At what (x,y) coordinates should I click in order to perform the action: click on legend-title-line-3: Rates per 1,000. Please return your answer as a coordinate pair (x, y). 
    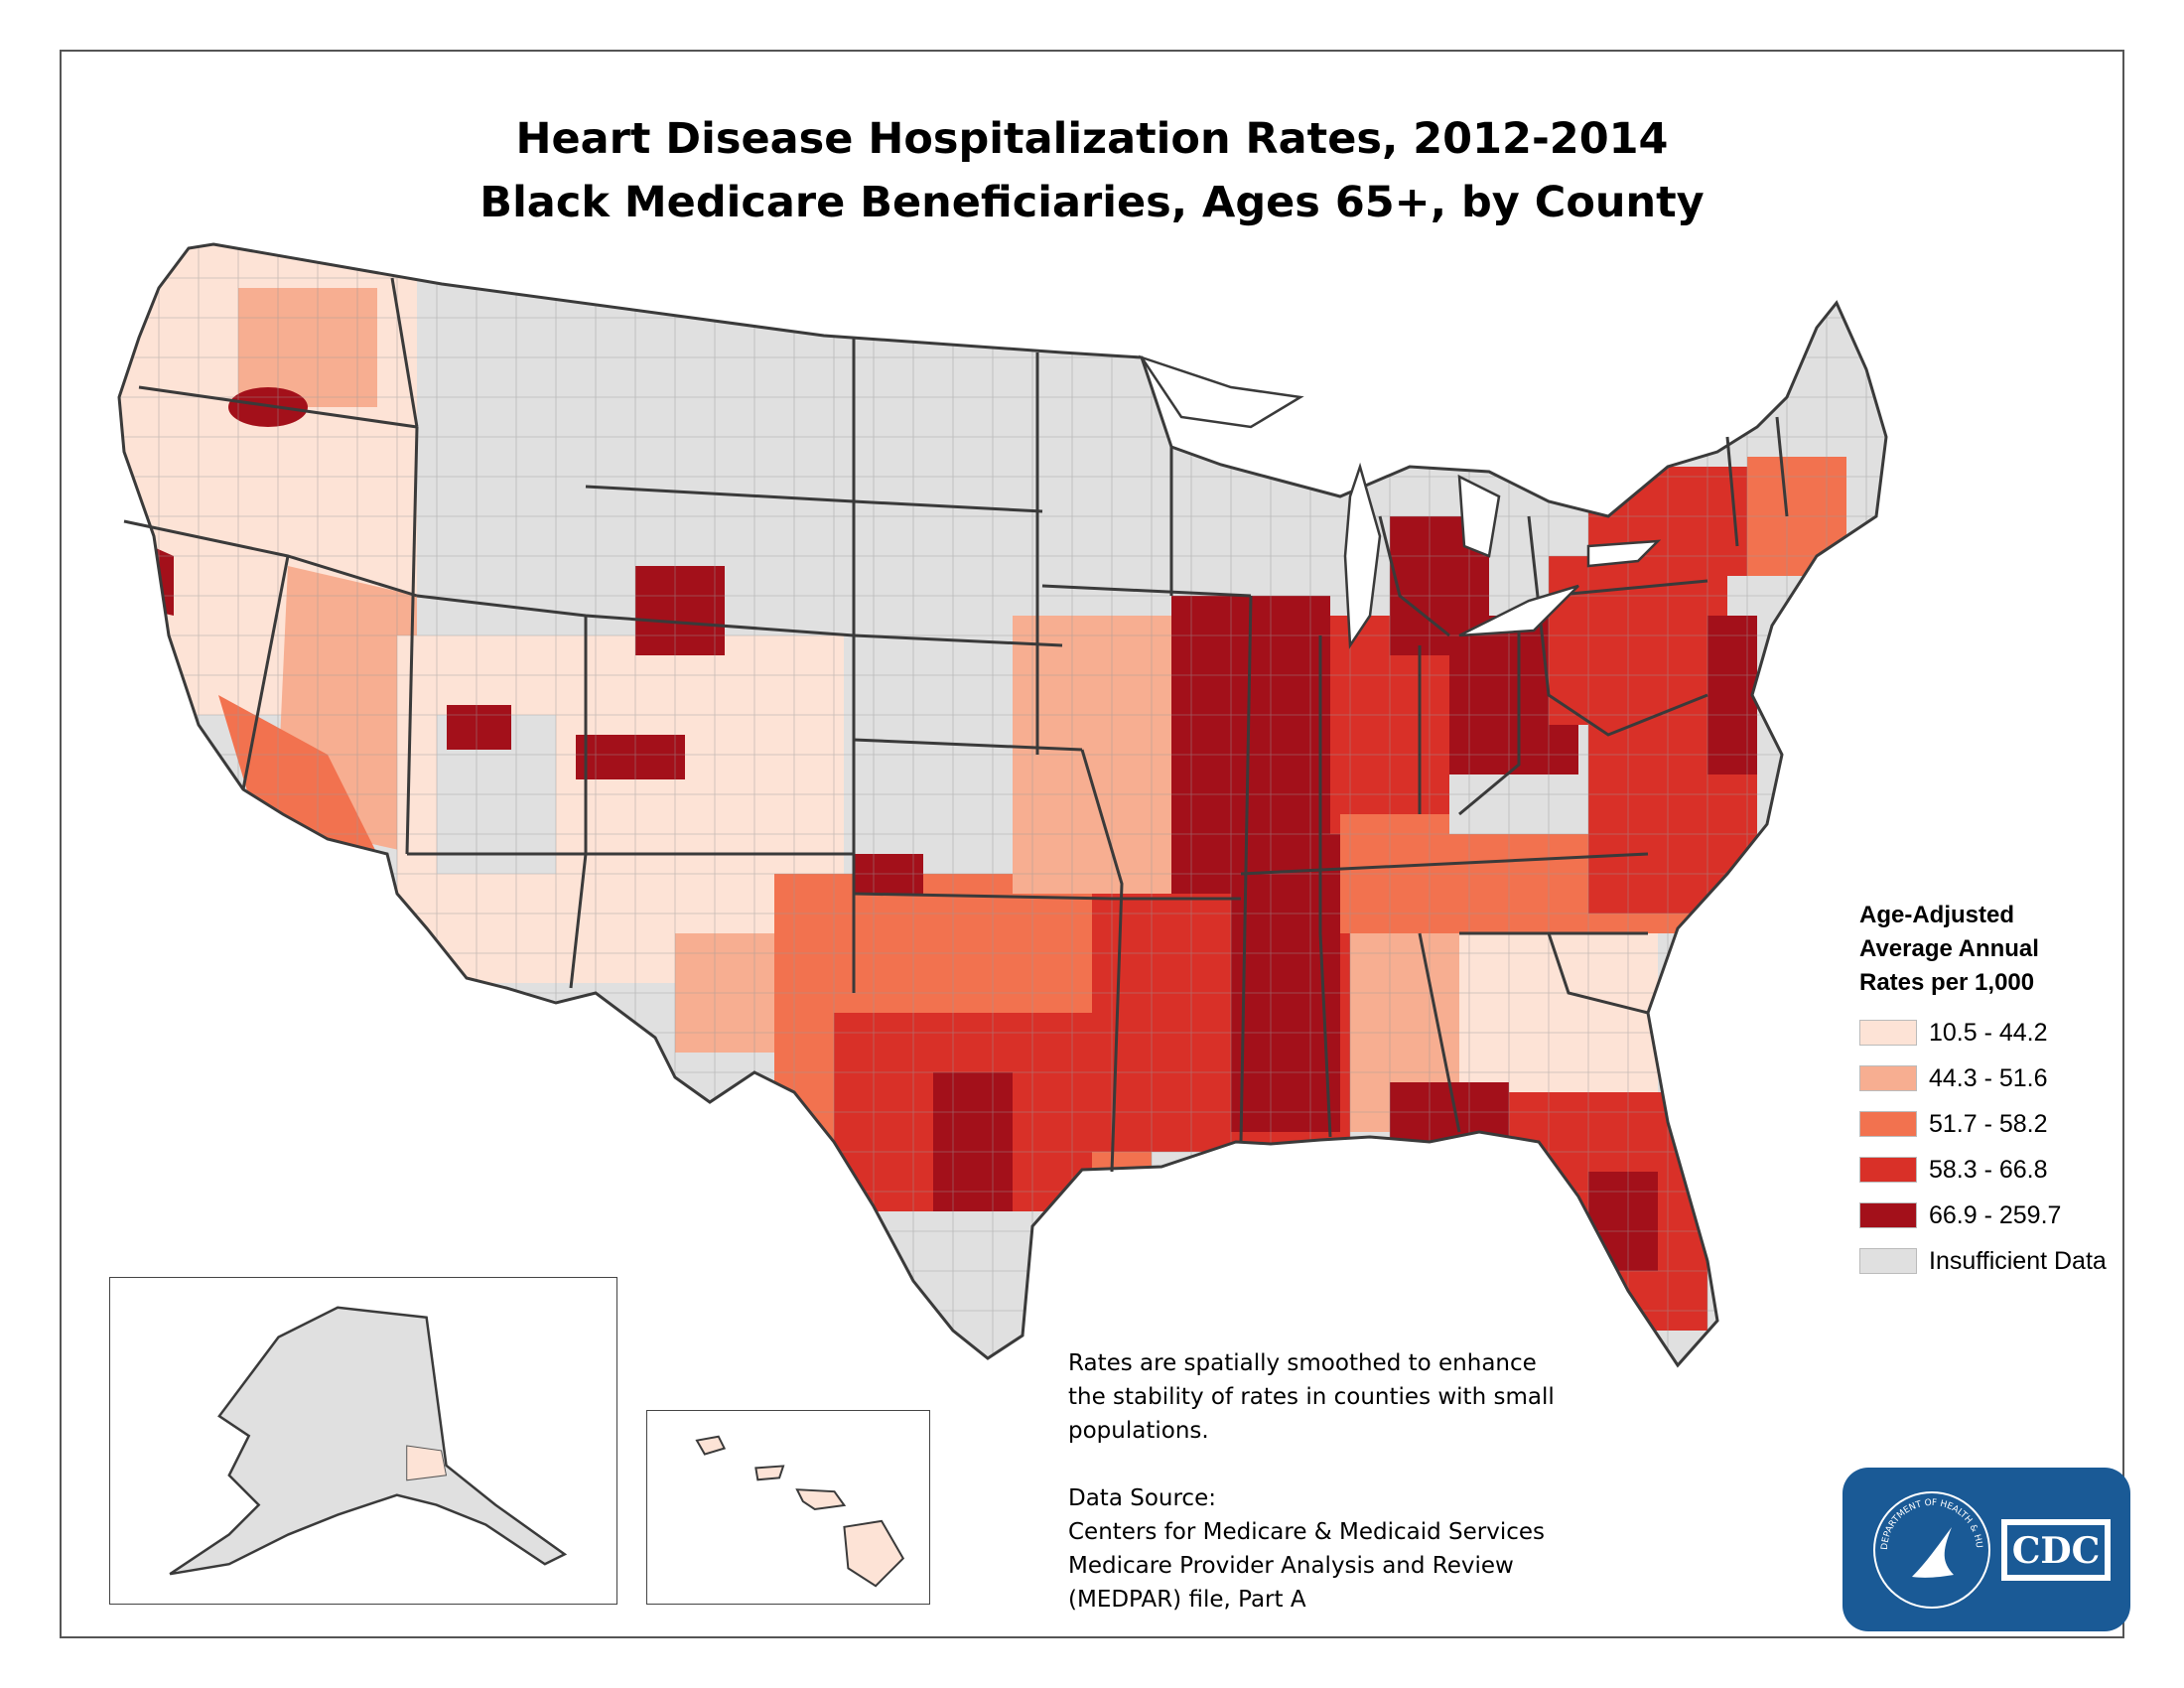
    Looking at the image, I should click on (1947, 982).